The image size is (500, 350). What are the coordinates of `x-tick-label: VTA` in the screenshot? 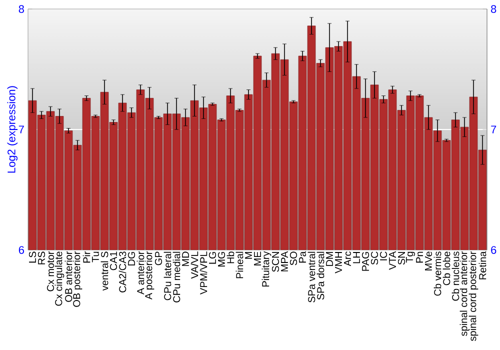 It's located at (392, 260).